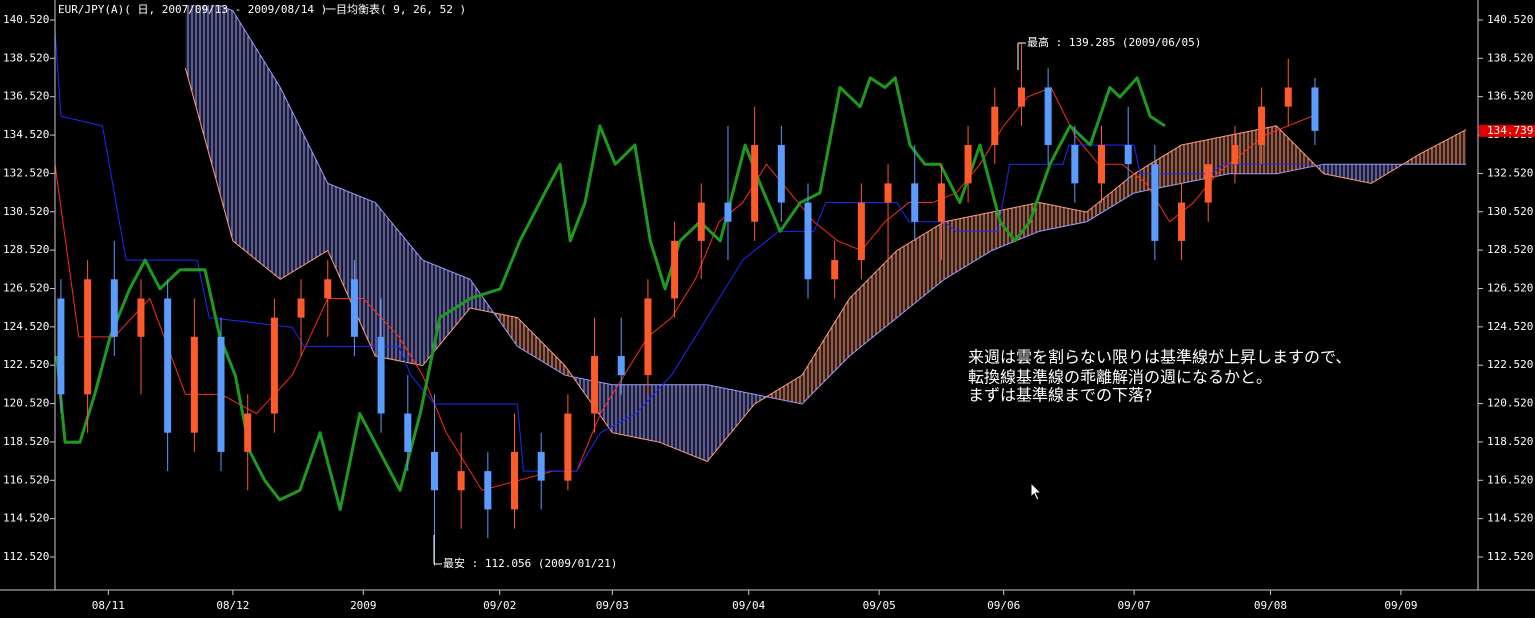  What do you see at coordinates (26, 249) in the screenshot?
I see `y-tick-label: 128.520` at bounding box center [26, 249].